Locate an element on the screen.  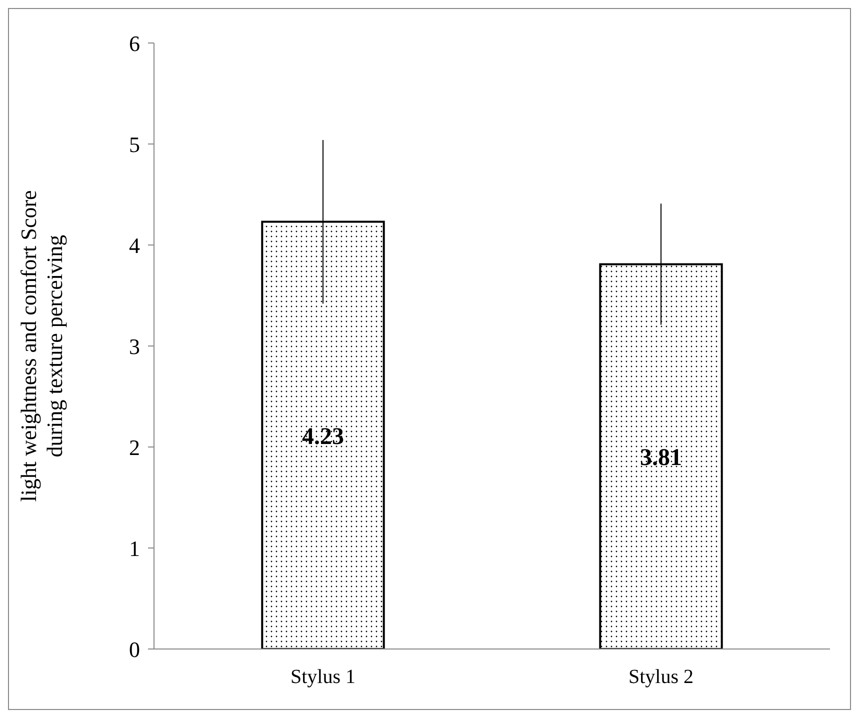
y-tick-label: 3 is located at coordinates (134, 346).